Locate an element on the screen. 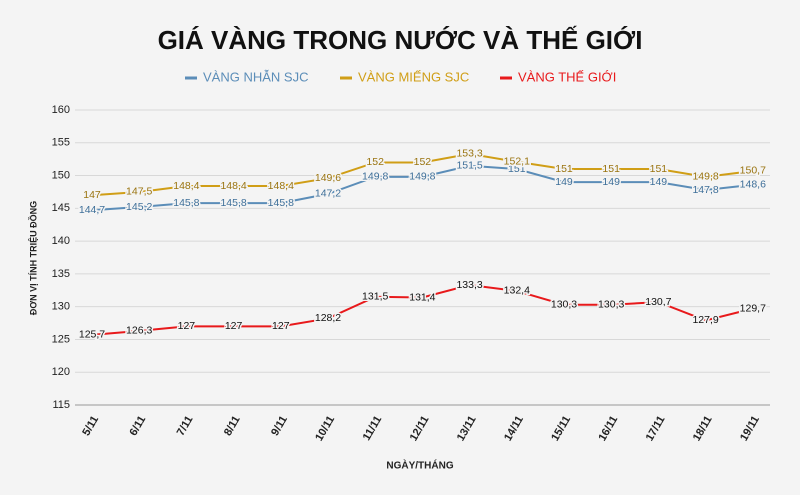  y-tick-label: 120 is located at coordinates (61, 372).